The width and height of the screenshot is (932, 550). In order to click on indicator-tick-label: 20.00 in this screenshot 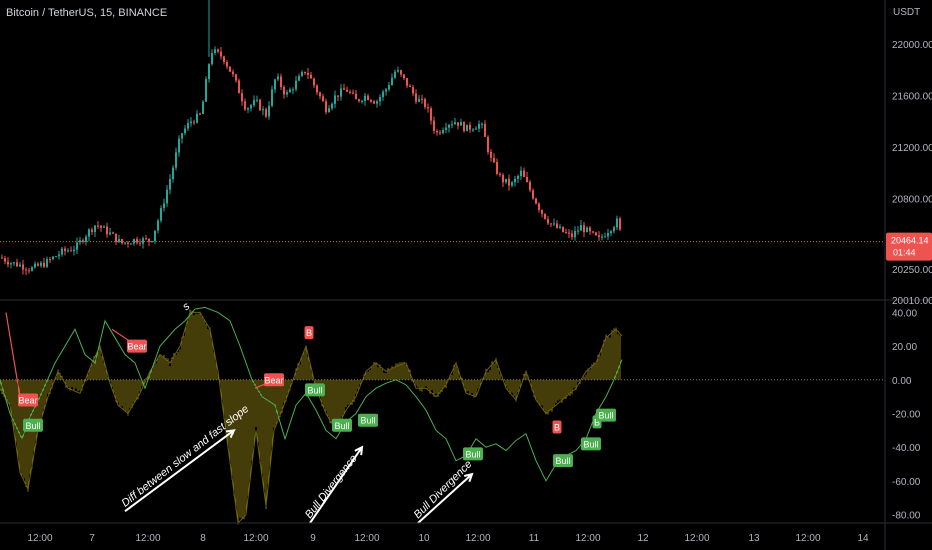, I will do `click(904, 347)`.